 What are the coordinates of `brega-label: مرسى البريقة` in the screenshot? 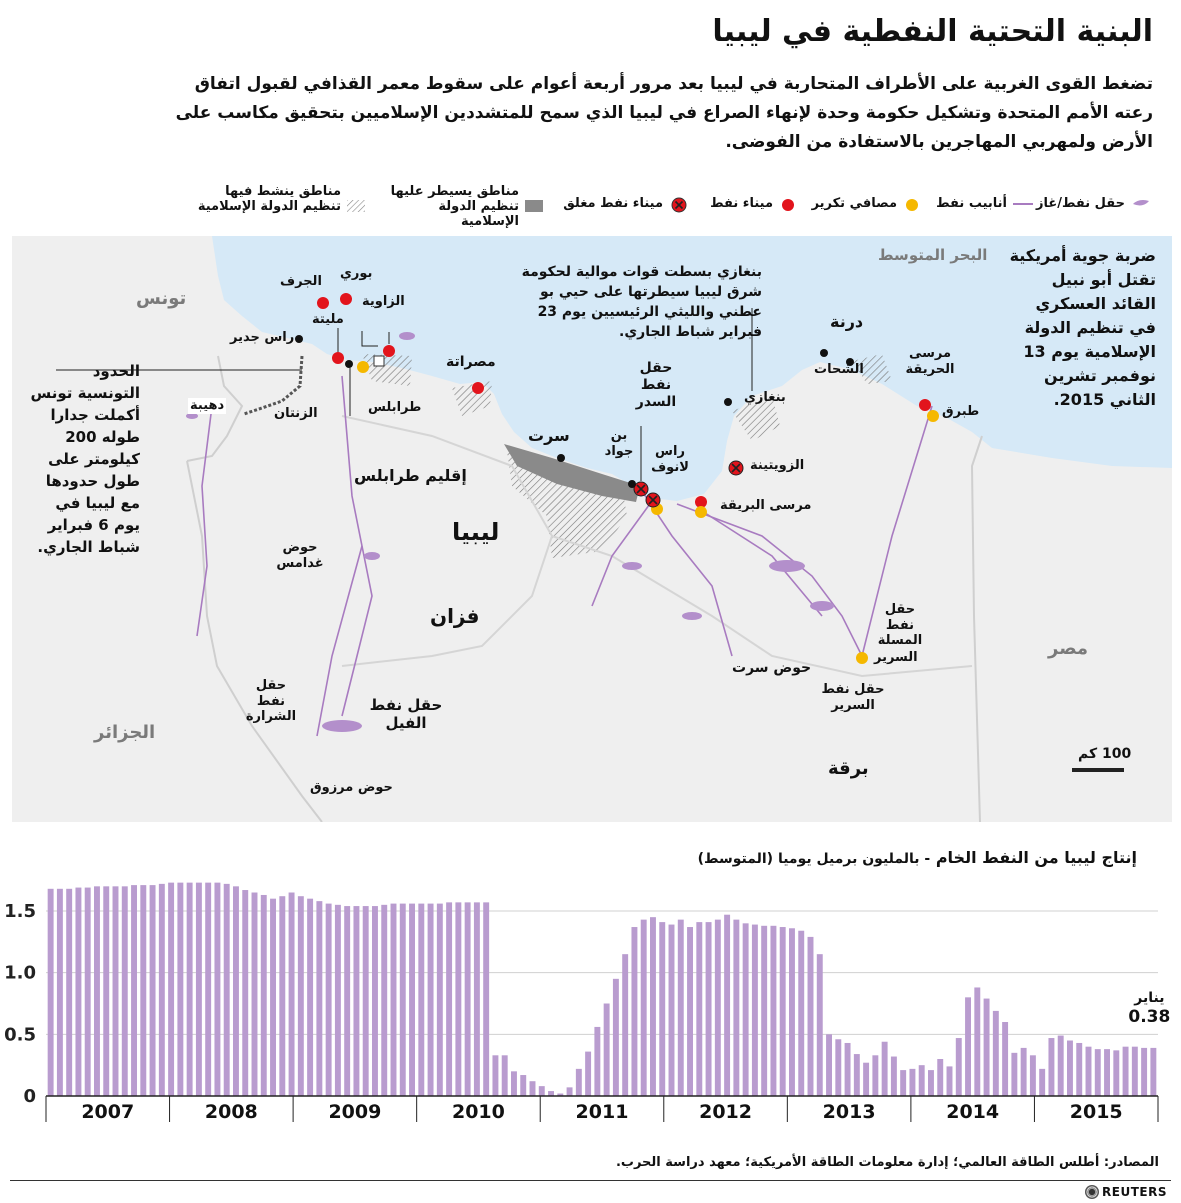 It's located at (766, 505).